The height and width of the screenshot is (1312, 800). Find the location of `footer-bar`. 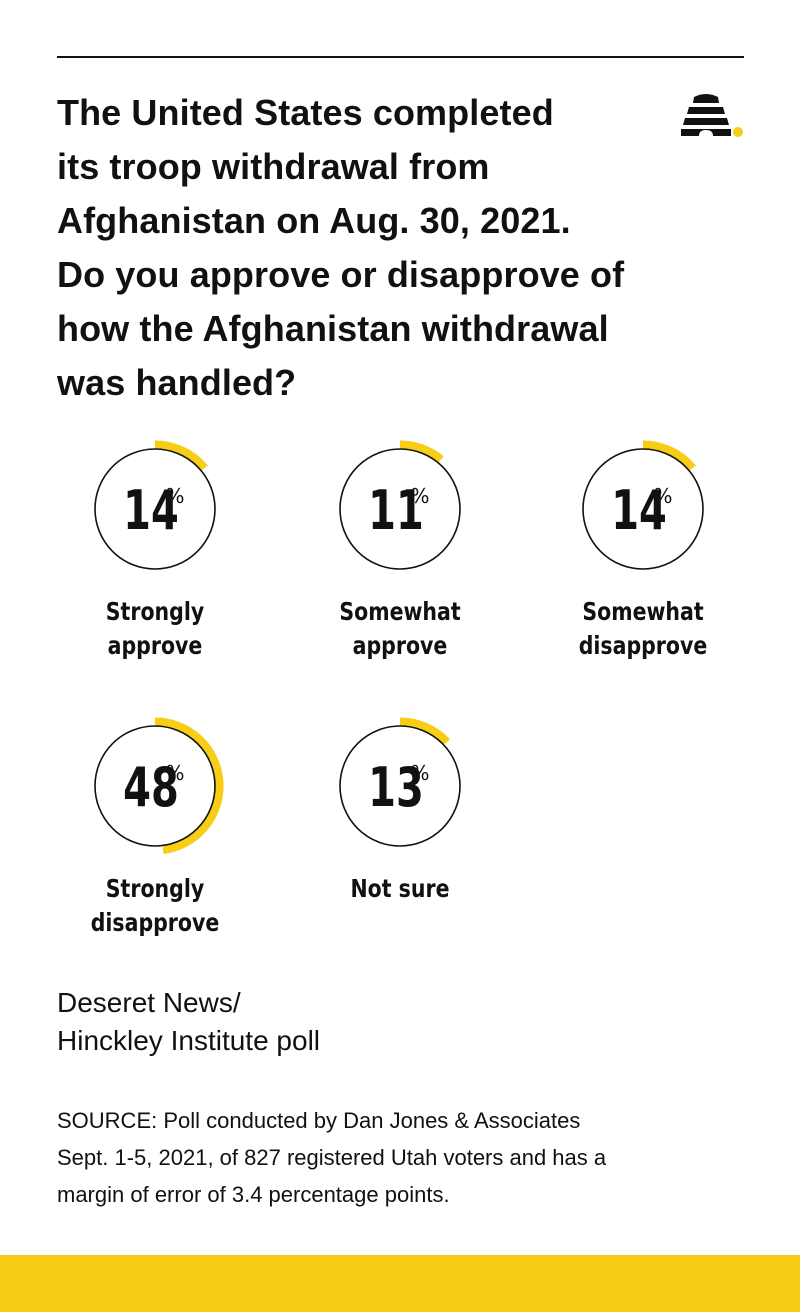

footer-bar is located at coordinates (400, 1283).